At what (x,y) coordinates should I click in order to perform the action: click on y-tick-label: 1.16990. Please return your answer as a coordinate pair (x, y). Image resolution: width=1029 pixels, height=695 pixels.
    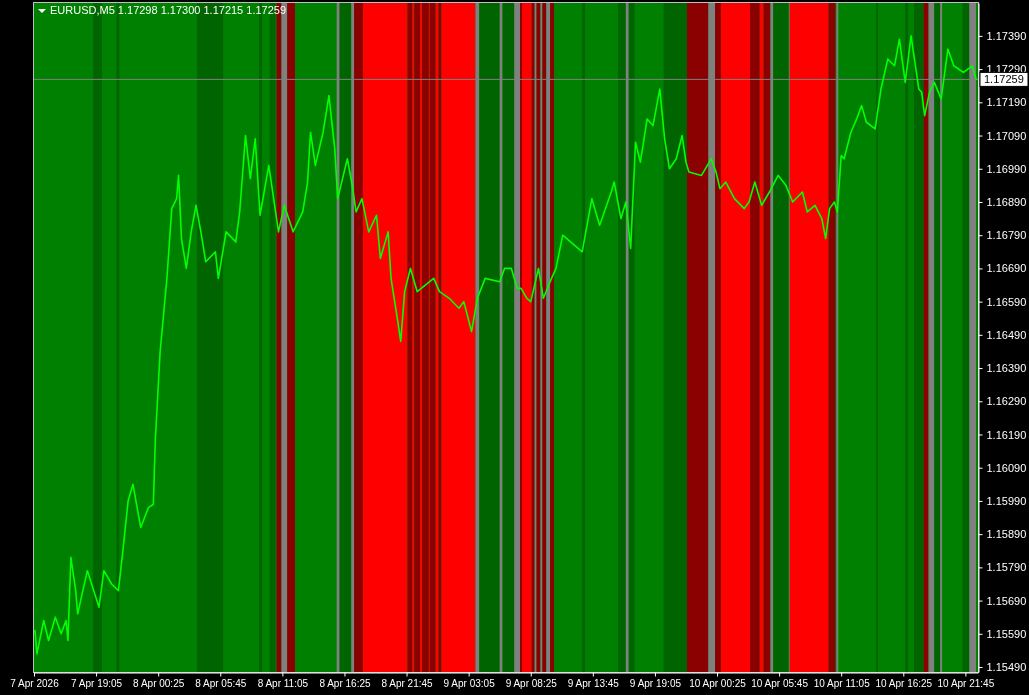
    Looking at the image, I should click on (1006, 168).